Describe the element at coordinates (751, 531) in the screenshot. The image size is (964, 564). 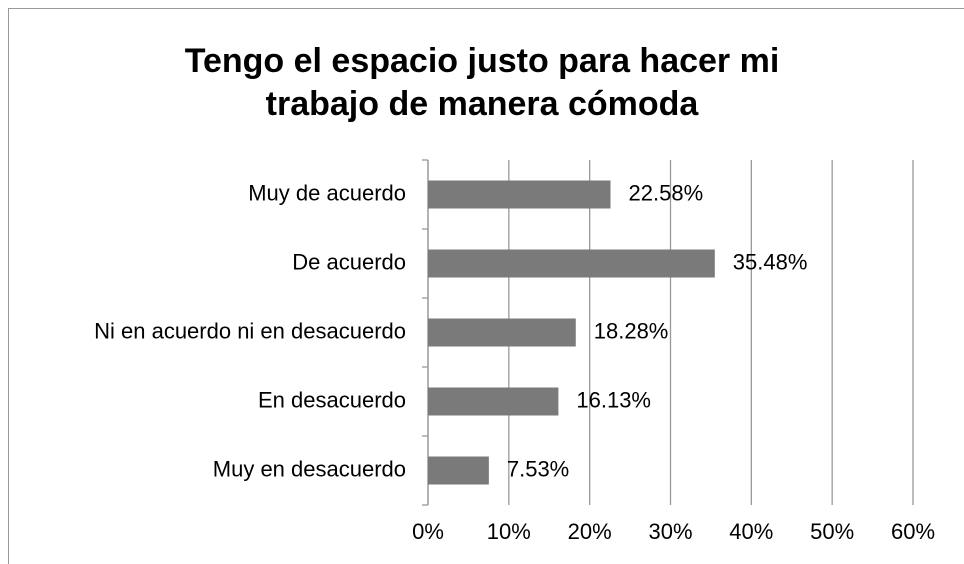
I see `x-tick-label: 40%` at that location.